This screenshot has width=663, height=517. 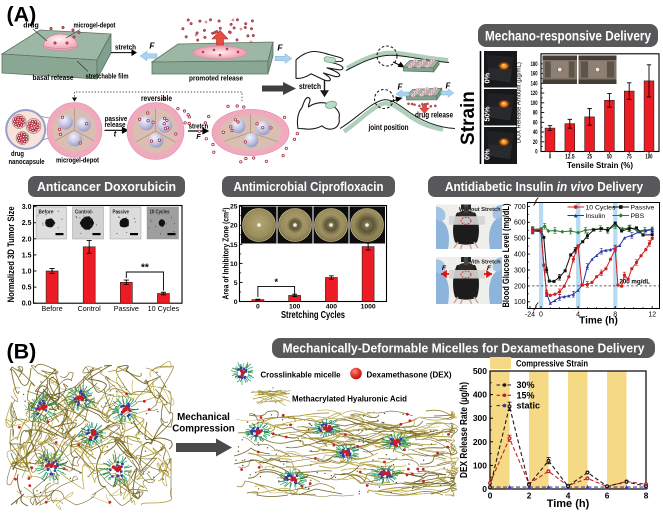 I want to click on svg-text: Crosslinkable micelle, so click(x=301, y=375).